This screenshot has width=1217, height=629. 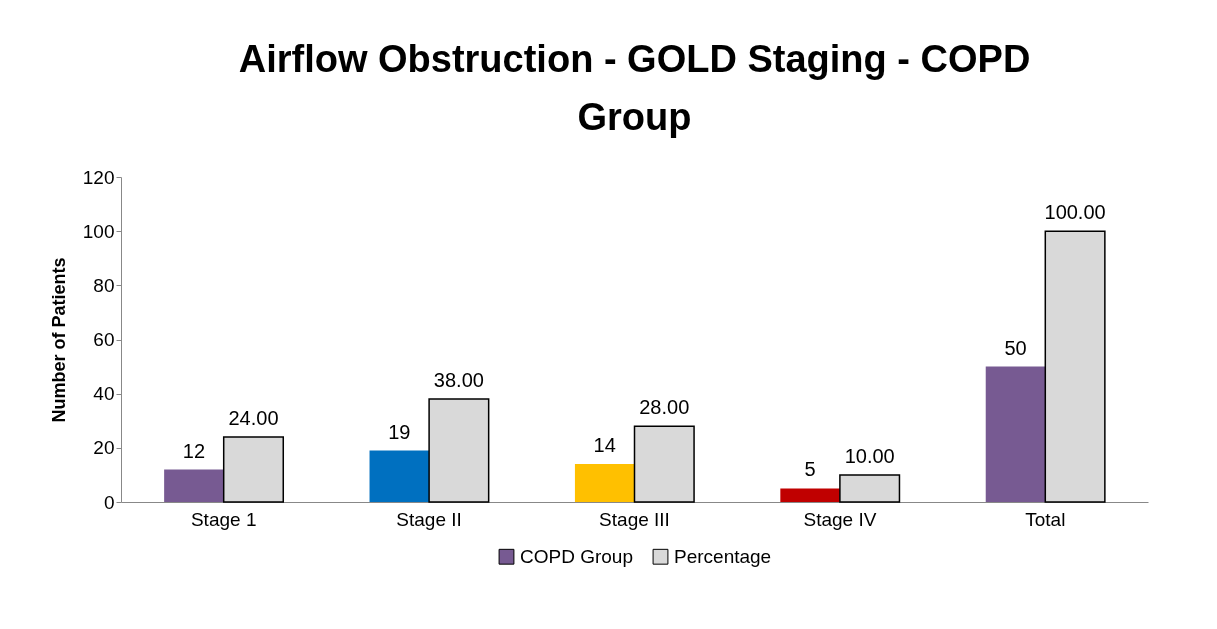 I want to click on y-axis-title: Number of Patients, so click(x=58, y=340).